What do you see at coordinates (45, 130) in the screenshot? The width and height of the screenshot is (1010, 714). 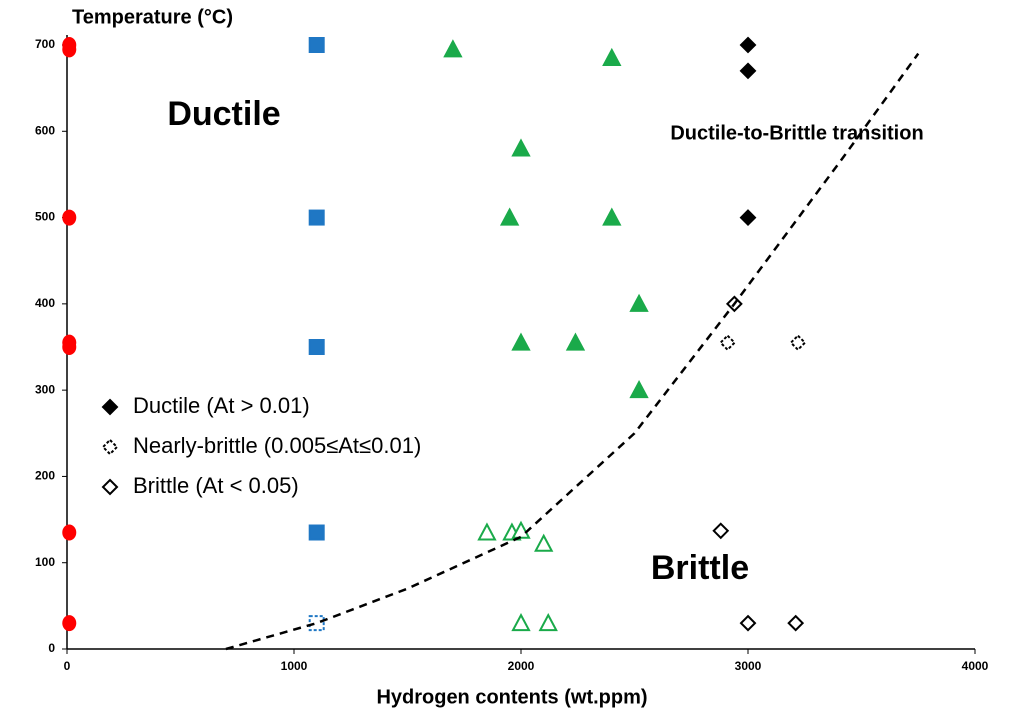 I see `y-tick-label: 600` at bounding box center [45, 130].